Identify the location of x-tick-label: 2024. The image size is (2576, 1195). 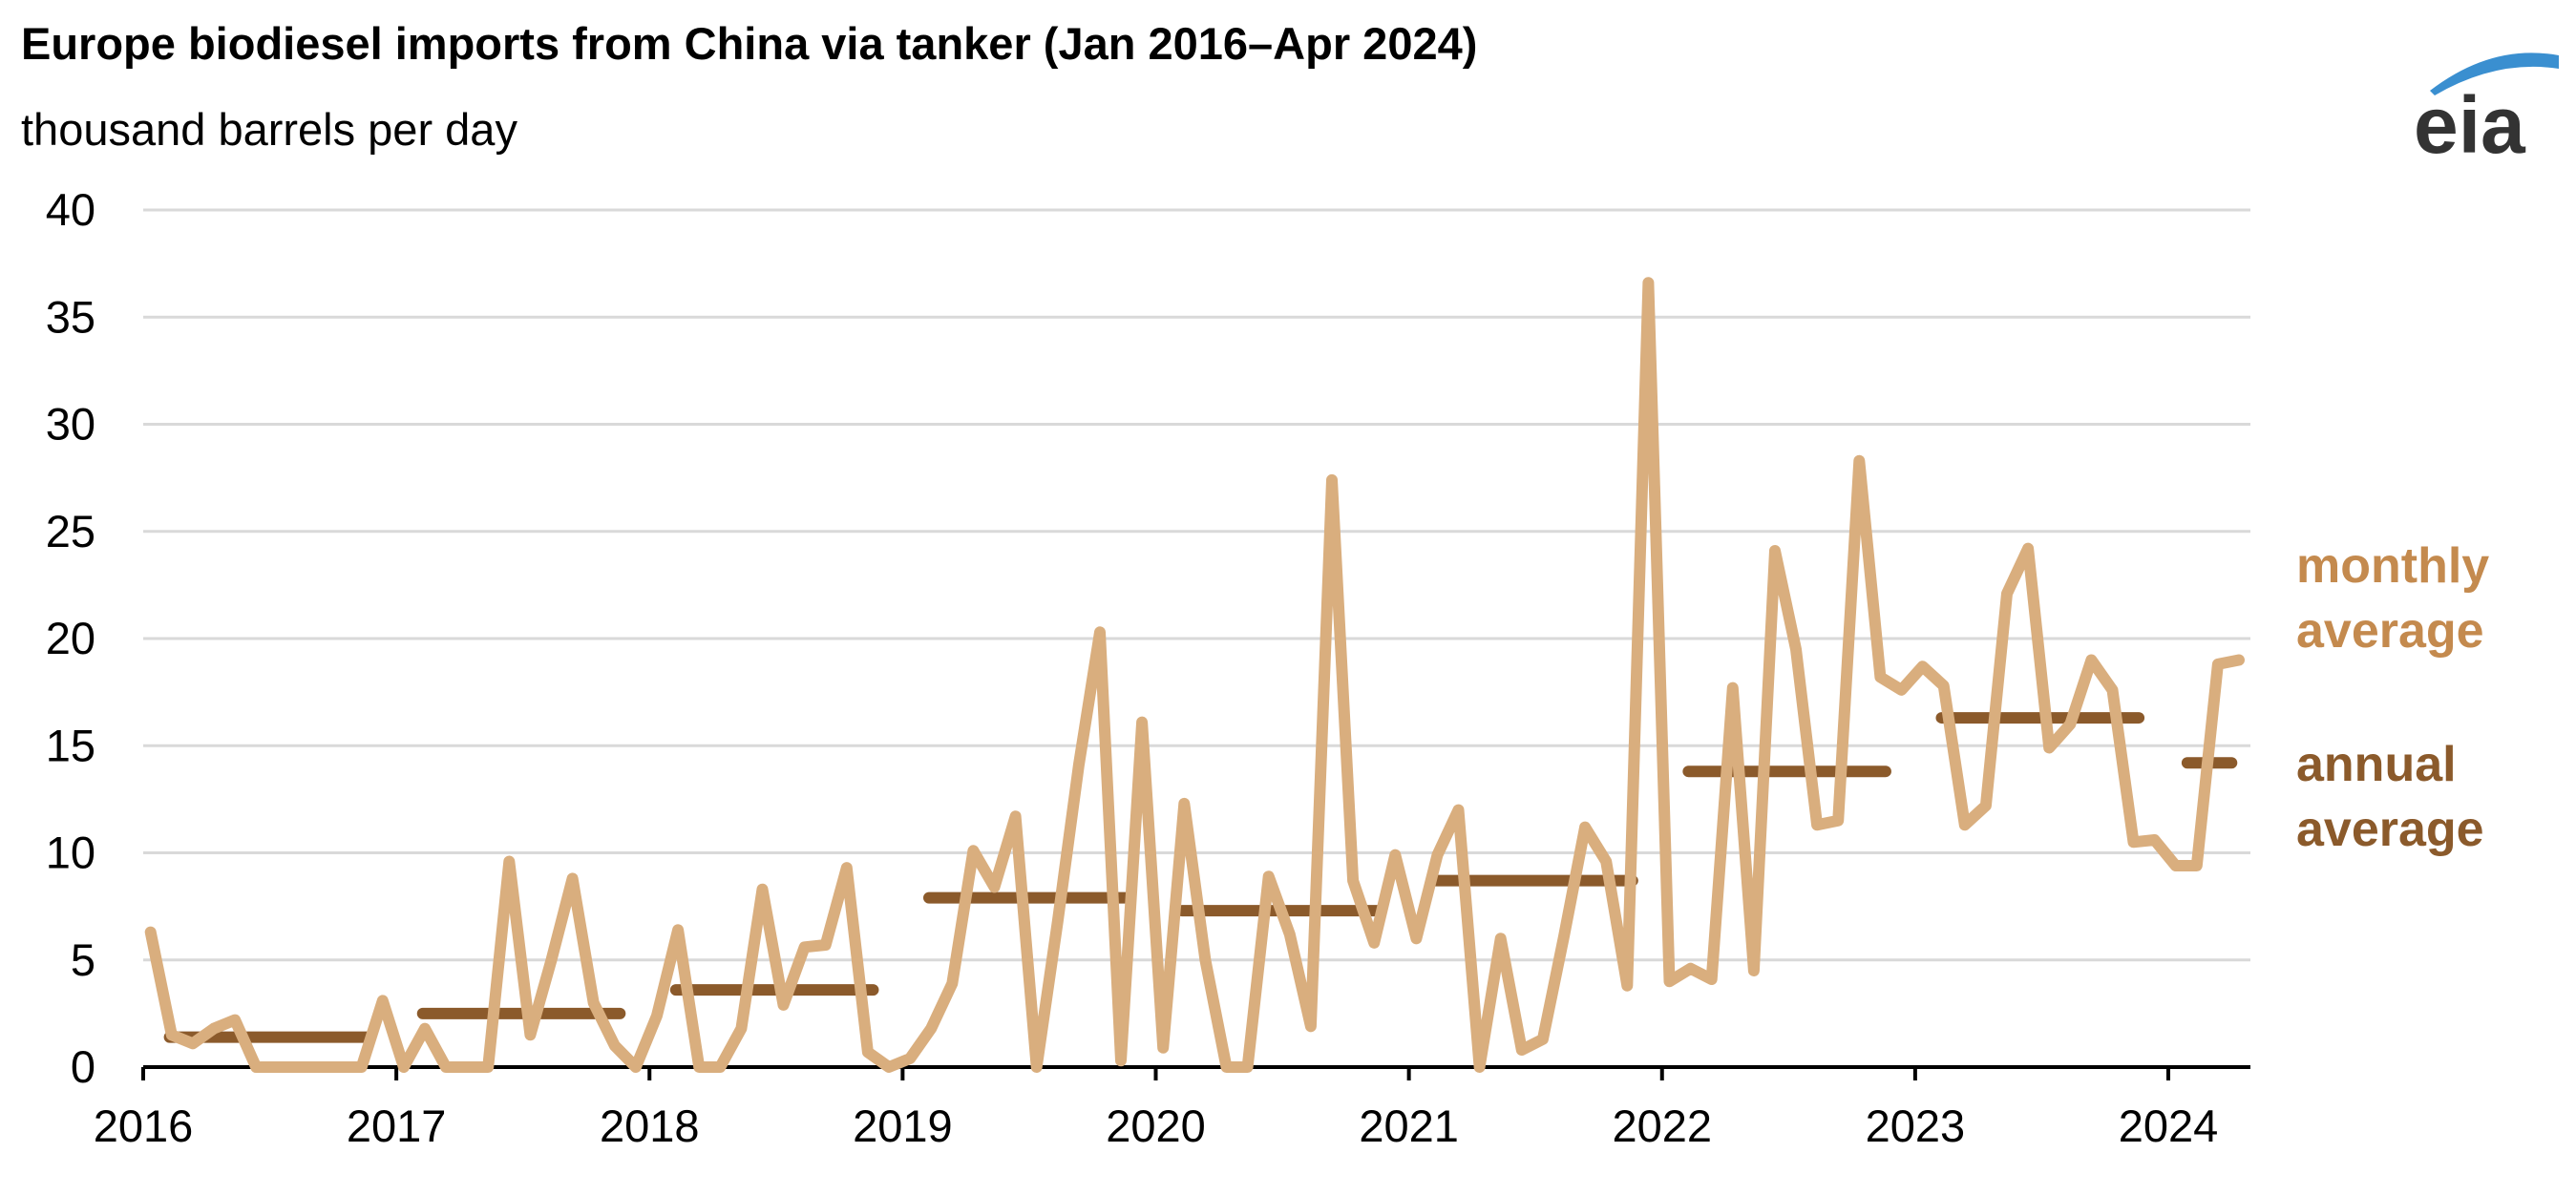
(2169, 1126).